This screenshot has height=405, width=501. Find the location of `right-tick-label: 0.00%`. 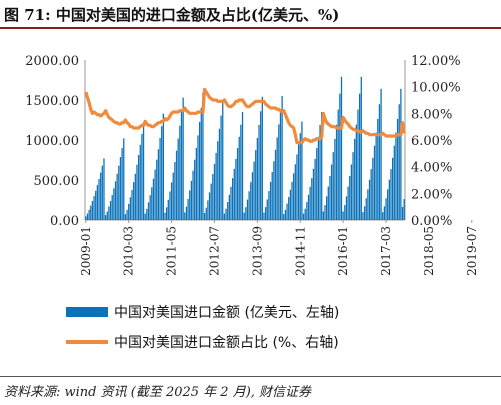

right-tick-label: 0.00% is located at coordinates (431, 221).